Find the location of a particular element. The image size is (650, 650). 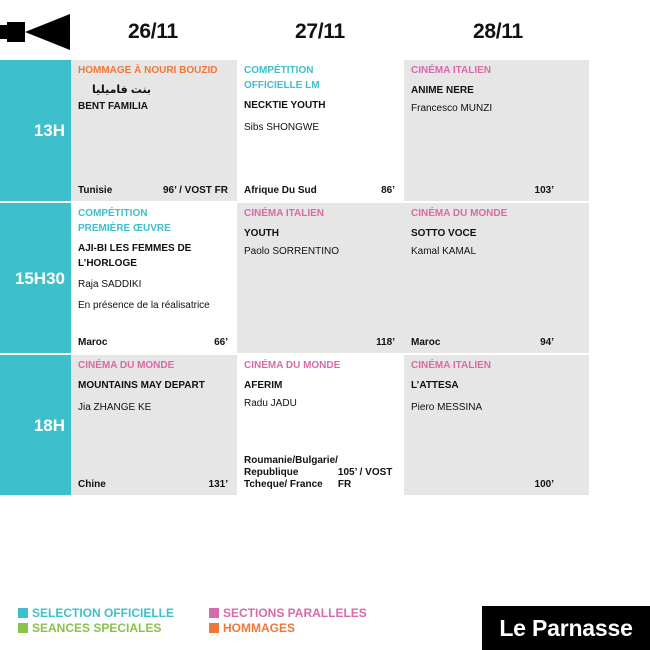

time-label: 18H is located at coordinates (49, 425).